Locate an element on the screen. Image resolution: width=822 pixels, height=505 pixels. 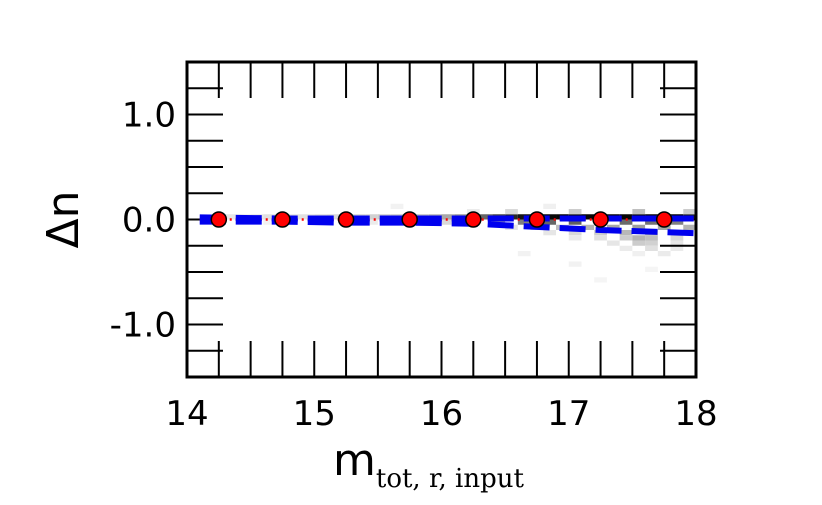
x-axis-label-subscript: tot, r, input is located at coordinates (450, 479).